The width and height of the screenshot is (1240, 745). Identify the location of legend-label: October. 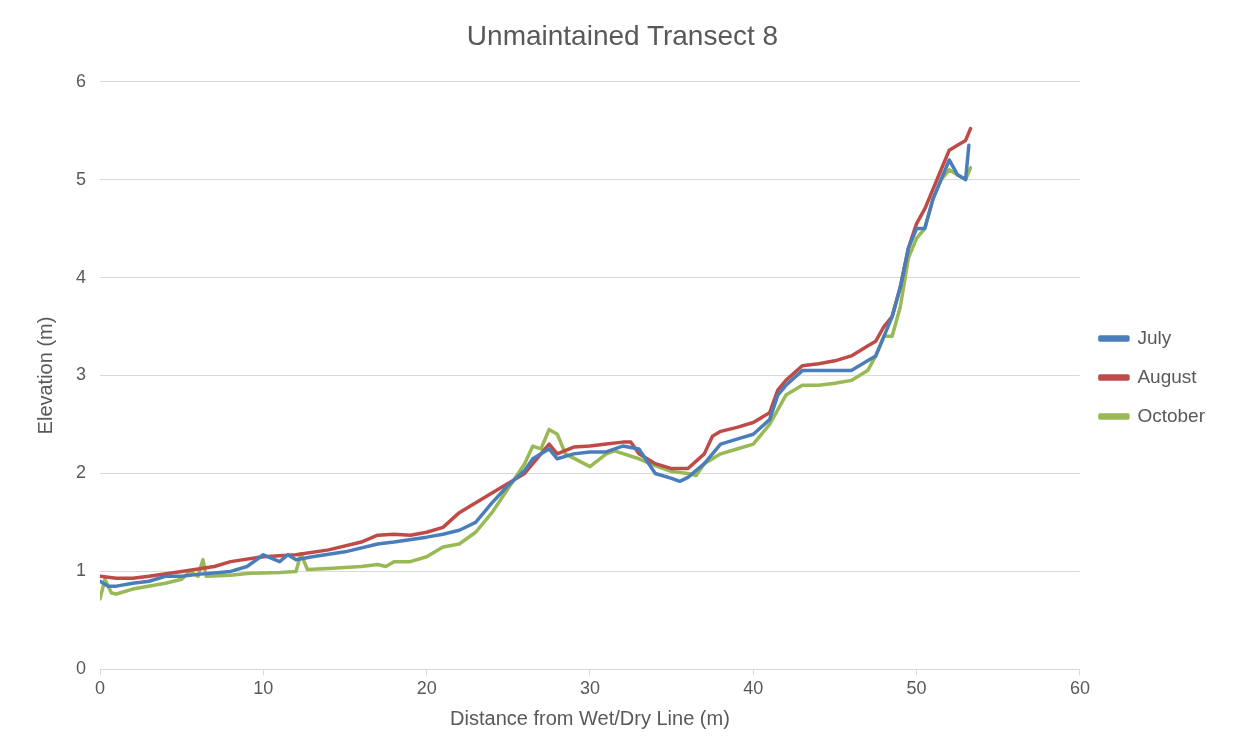
(1171, 415).